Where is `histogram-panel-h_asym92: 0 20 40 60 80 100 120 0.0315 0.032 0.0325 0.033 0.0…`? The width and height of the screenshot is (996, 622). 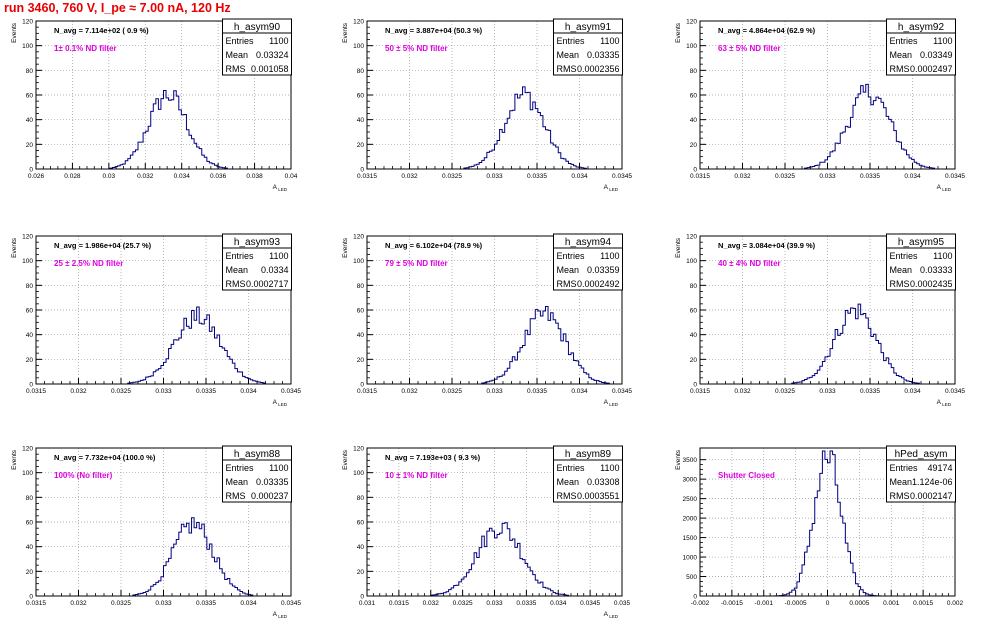
histogram-panel-h_asym92: 0 20 40 60 80 100 120 0.0315 0.032 0.0325 0.033 0.0… is located at coordinates (820, 105).